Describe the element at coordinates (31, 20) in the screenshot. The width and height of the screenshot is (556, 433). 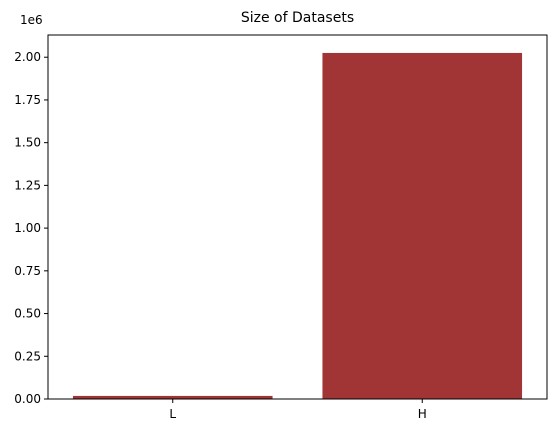
I see `y-axis-scale-label: 1e6` at that location.